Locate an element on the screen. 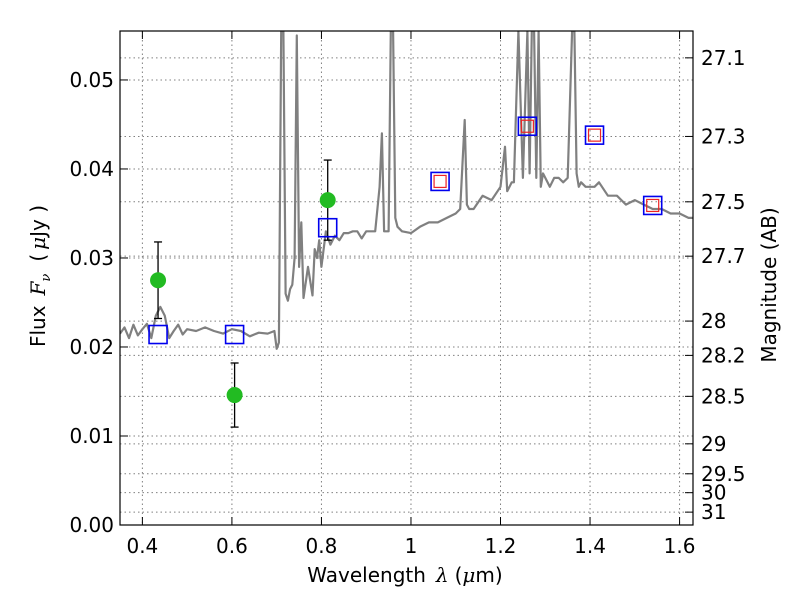 The height and width of the screenshot is (600, 800). x-tick-label: 0.8 is located at coordinates (322, 546).